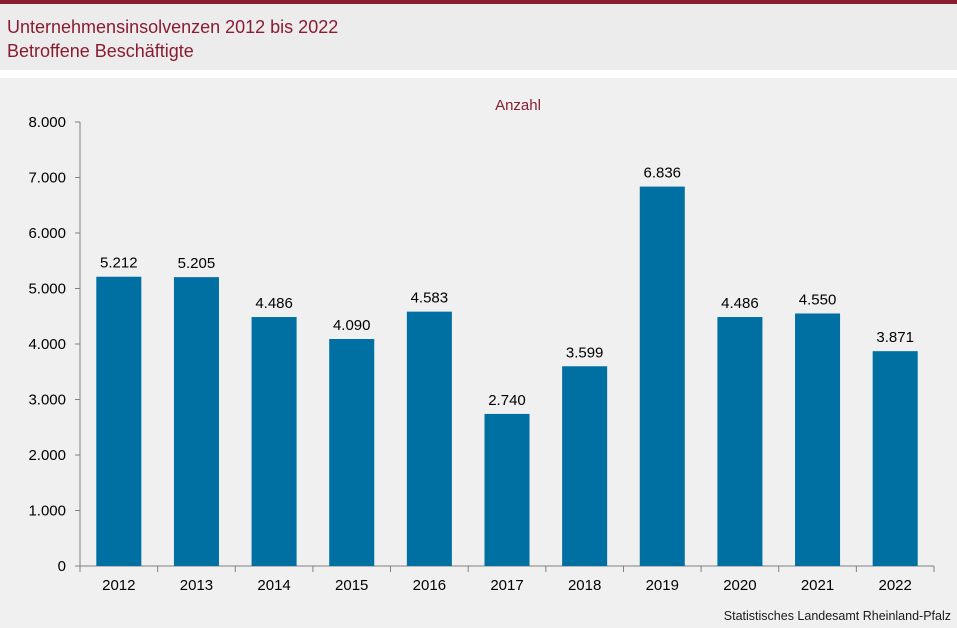 The width and height of the screenshot is (957, 628). What do you see at coordinates (352, 452) in the screenshot?
I see `bar-2015` at bounding box center [352, 452].